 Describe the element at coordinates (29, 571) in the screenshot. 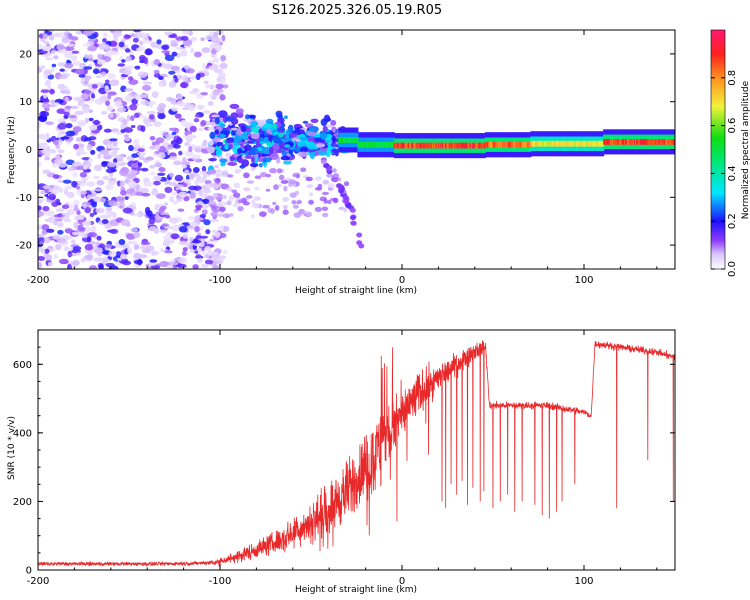

I see `snr-ytick-label: 0` at that location.